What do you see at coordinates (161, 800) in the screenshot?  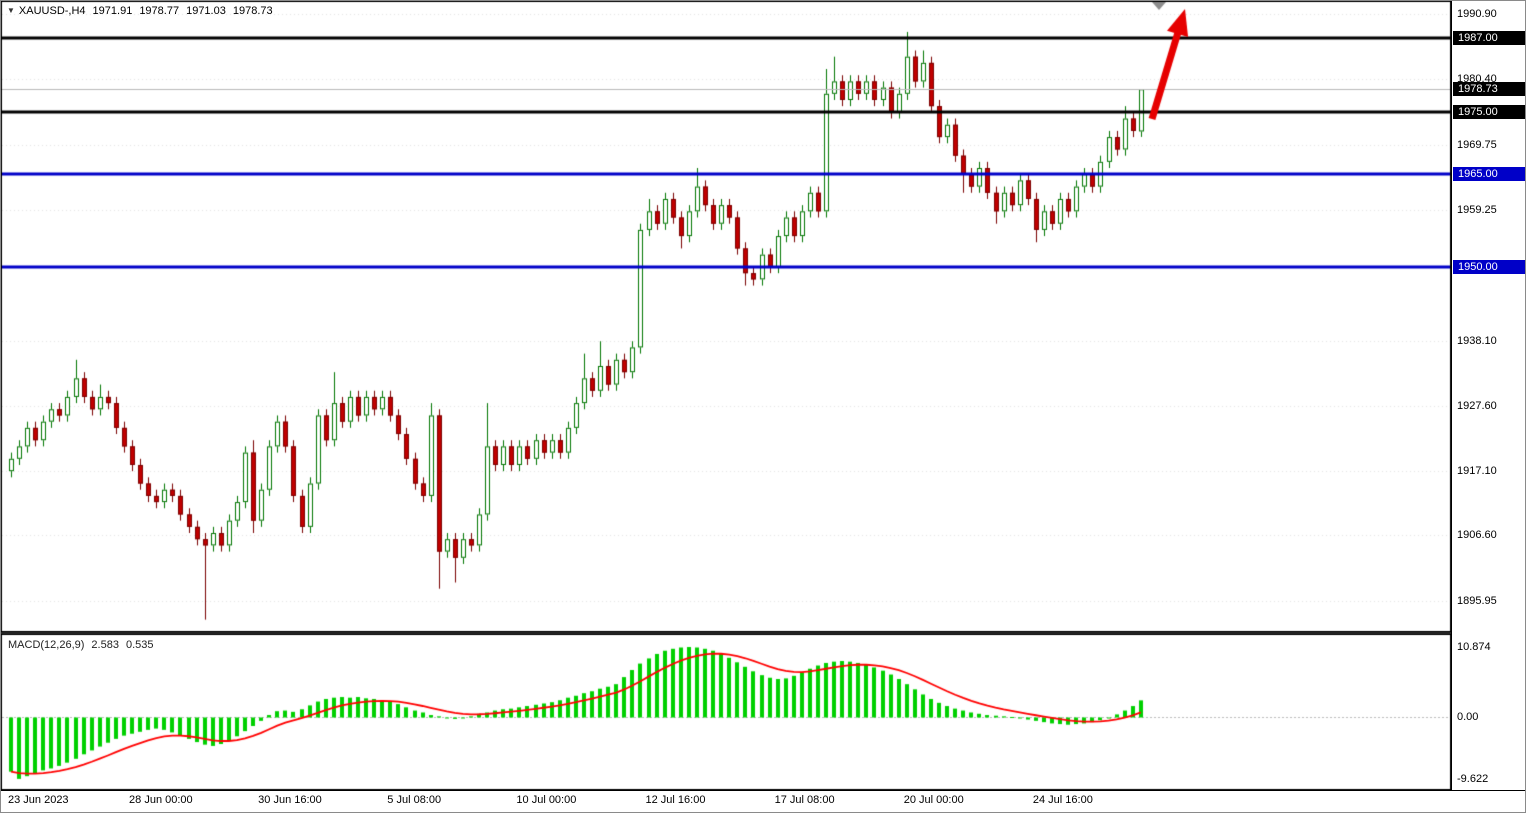 I see `time-tick-label: 28 Jun 00:00` at bounding box center [161, 800].